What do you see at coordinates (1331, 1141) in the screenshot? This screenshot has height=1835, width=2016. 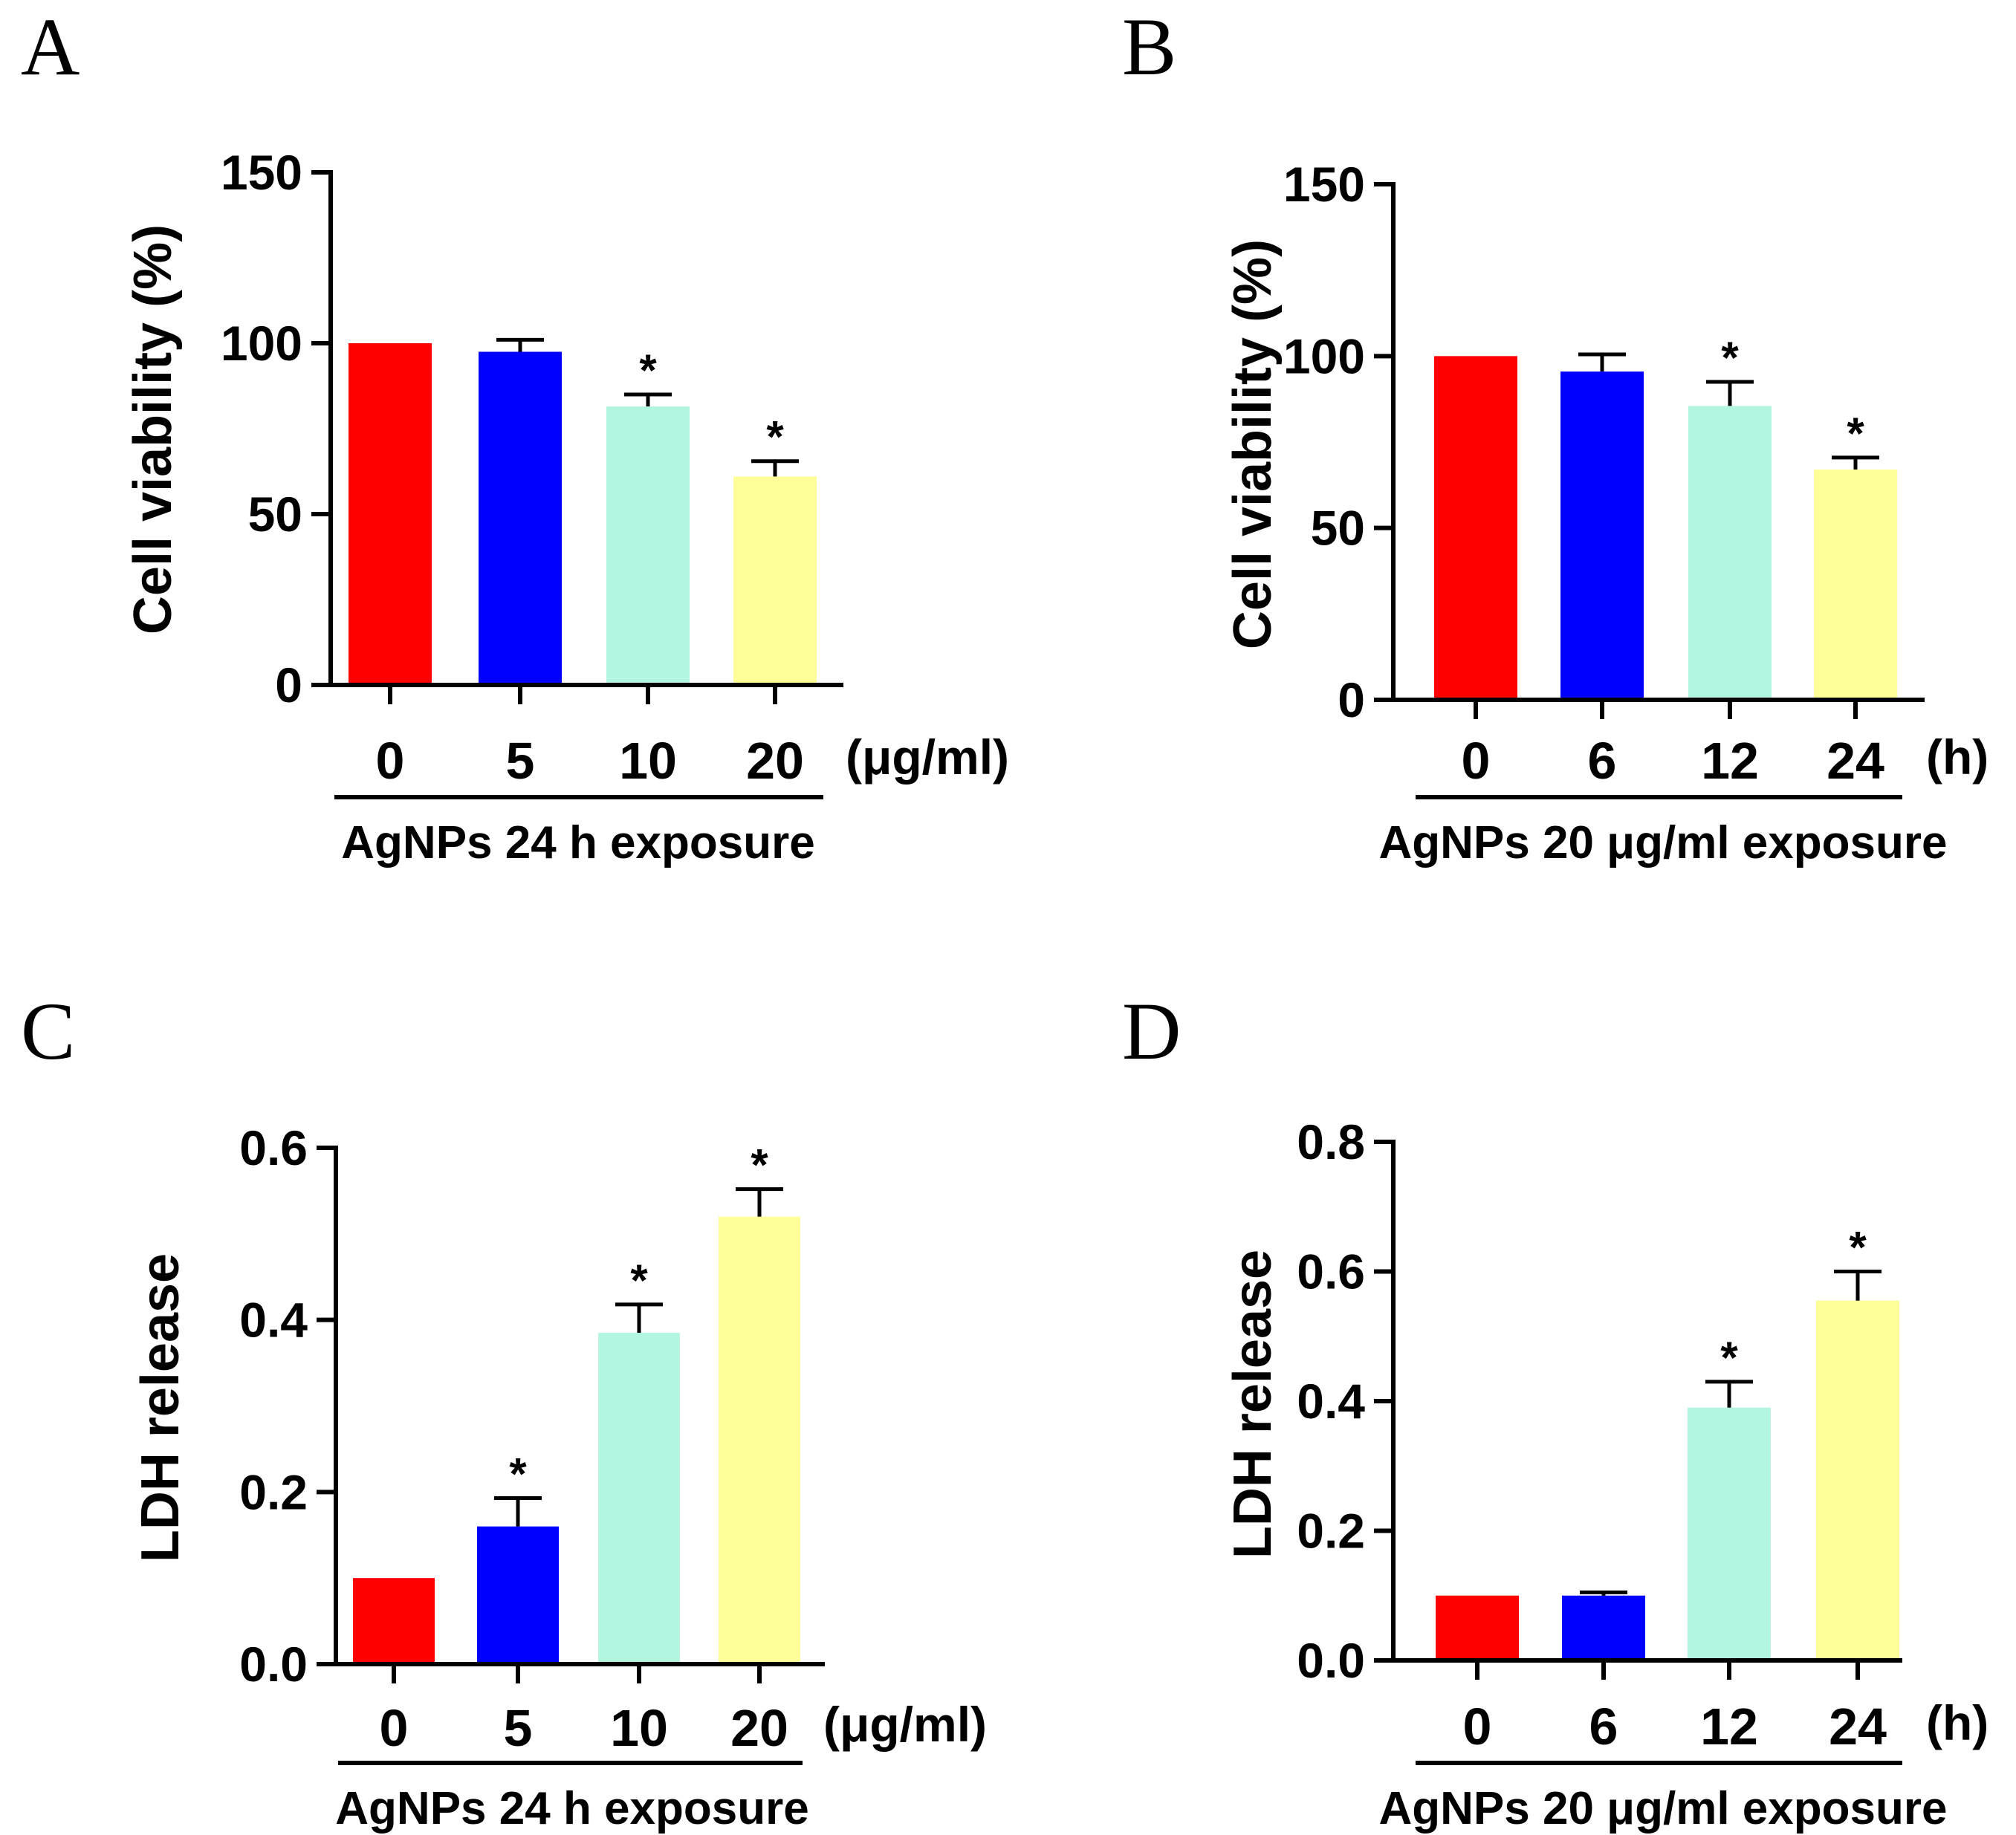 I see `y-tick-label: 0.8` at bounding box center [1331, 1141].